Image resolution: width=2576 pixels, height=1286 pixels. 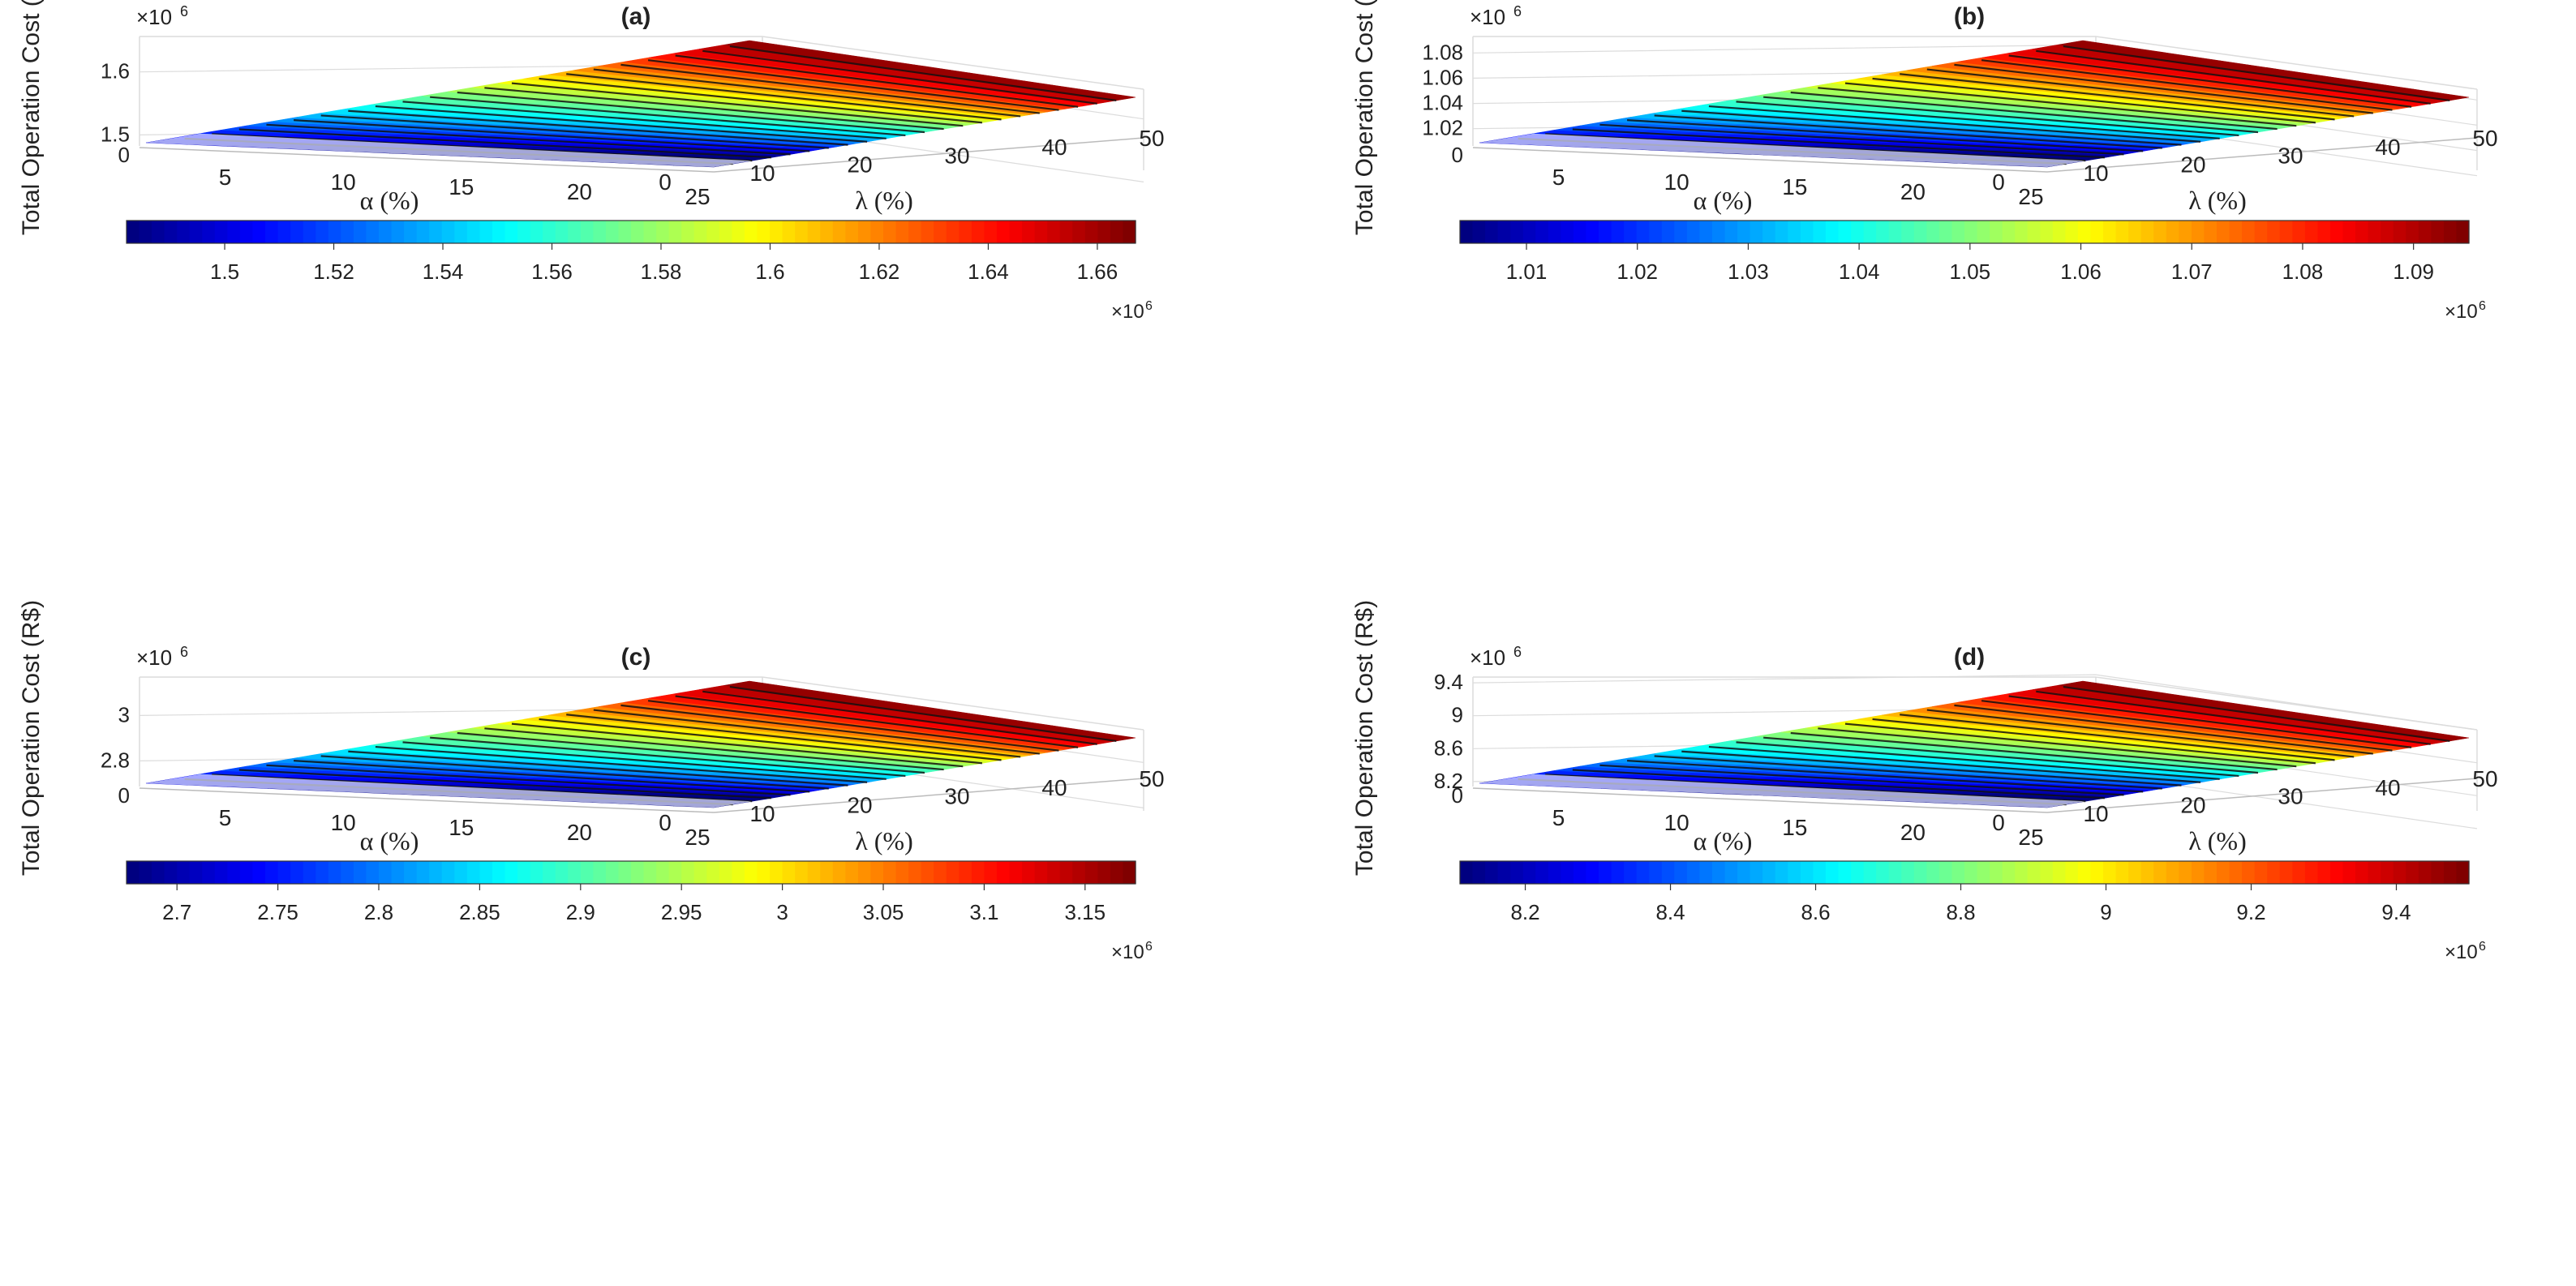 What do you see at coordinates (1054, 147) in the screenshot?
I see `lambda-tick-label: 40` at bounding box center [1054, 147].